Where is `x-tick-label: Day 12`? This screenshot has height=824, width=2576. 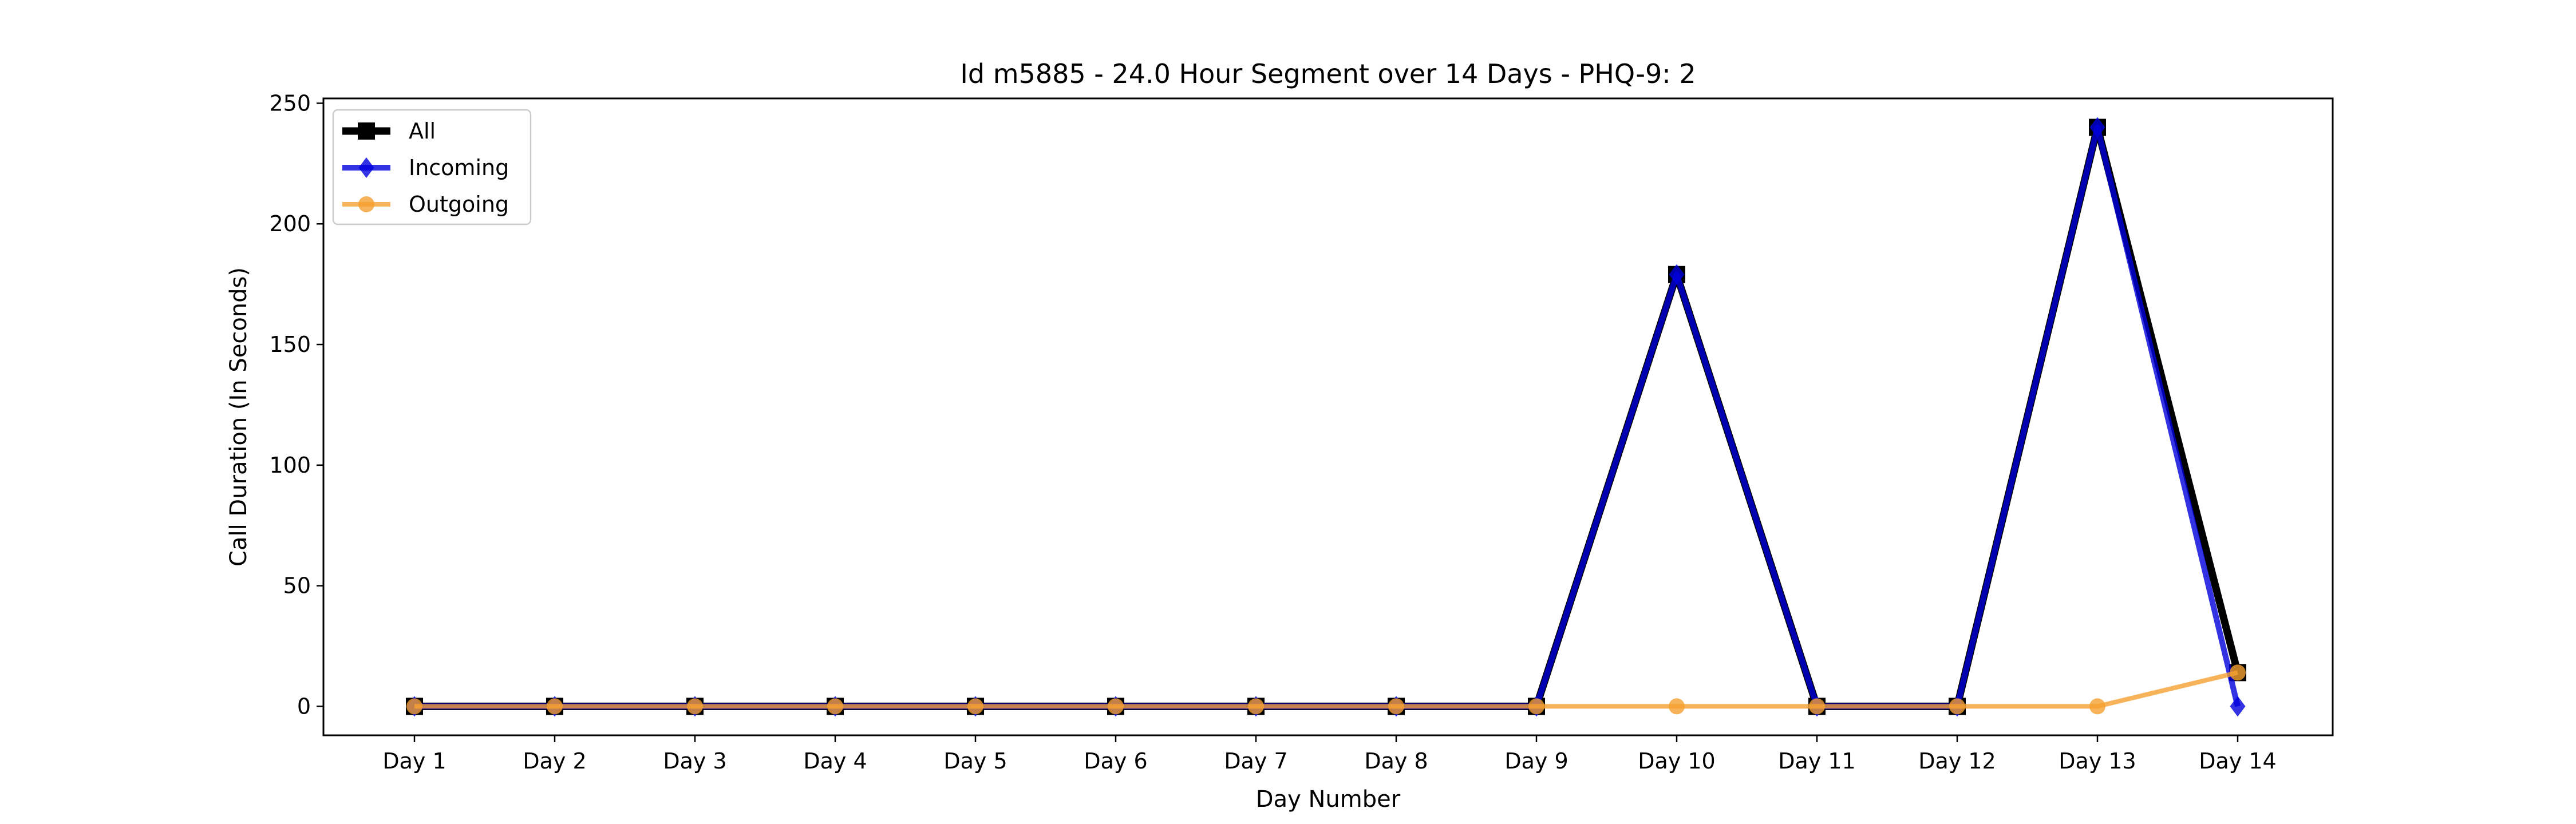
x-tick-label: Day 12 is located at coordinates (1957, 761).